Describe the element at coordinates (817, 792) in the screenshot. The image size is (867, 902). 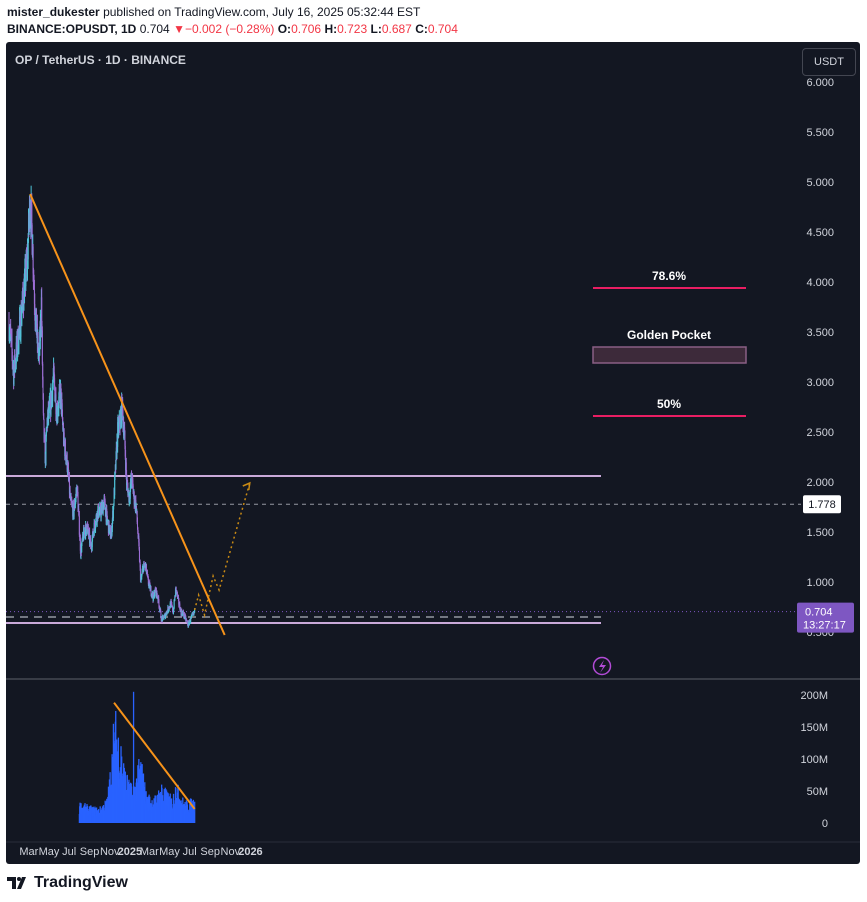
I see `volume-tick-label: 50M` at that location.